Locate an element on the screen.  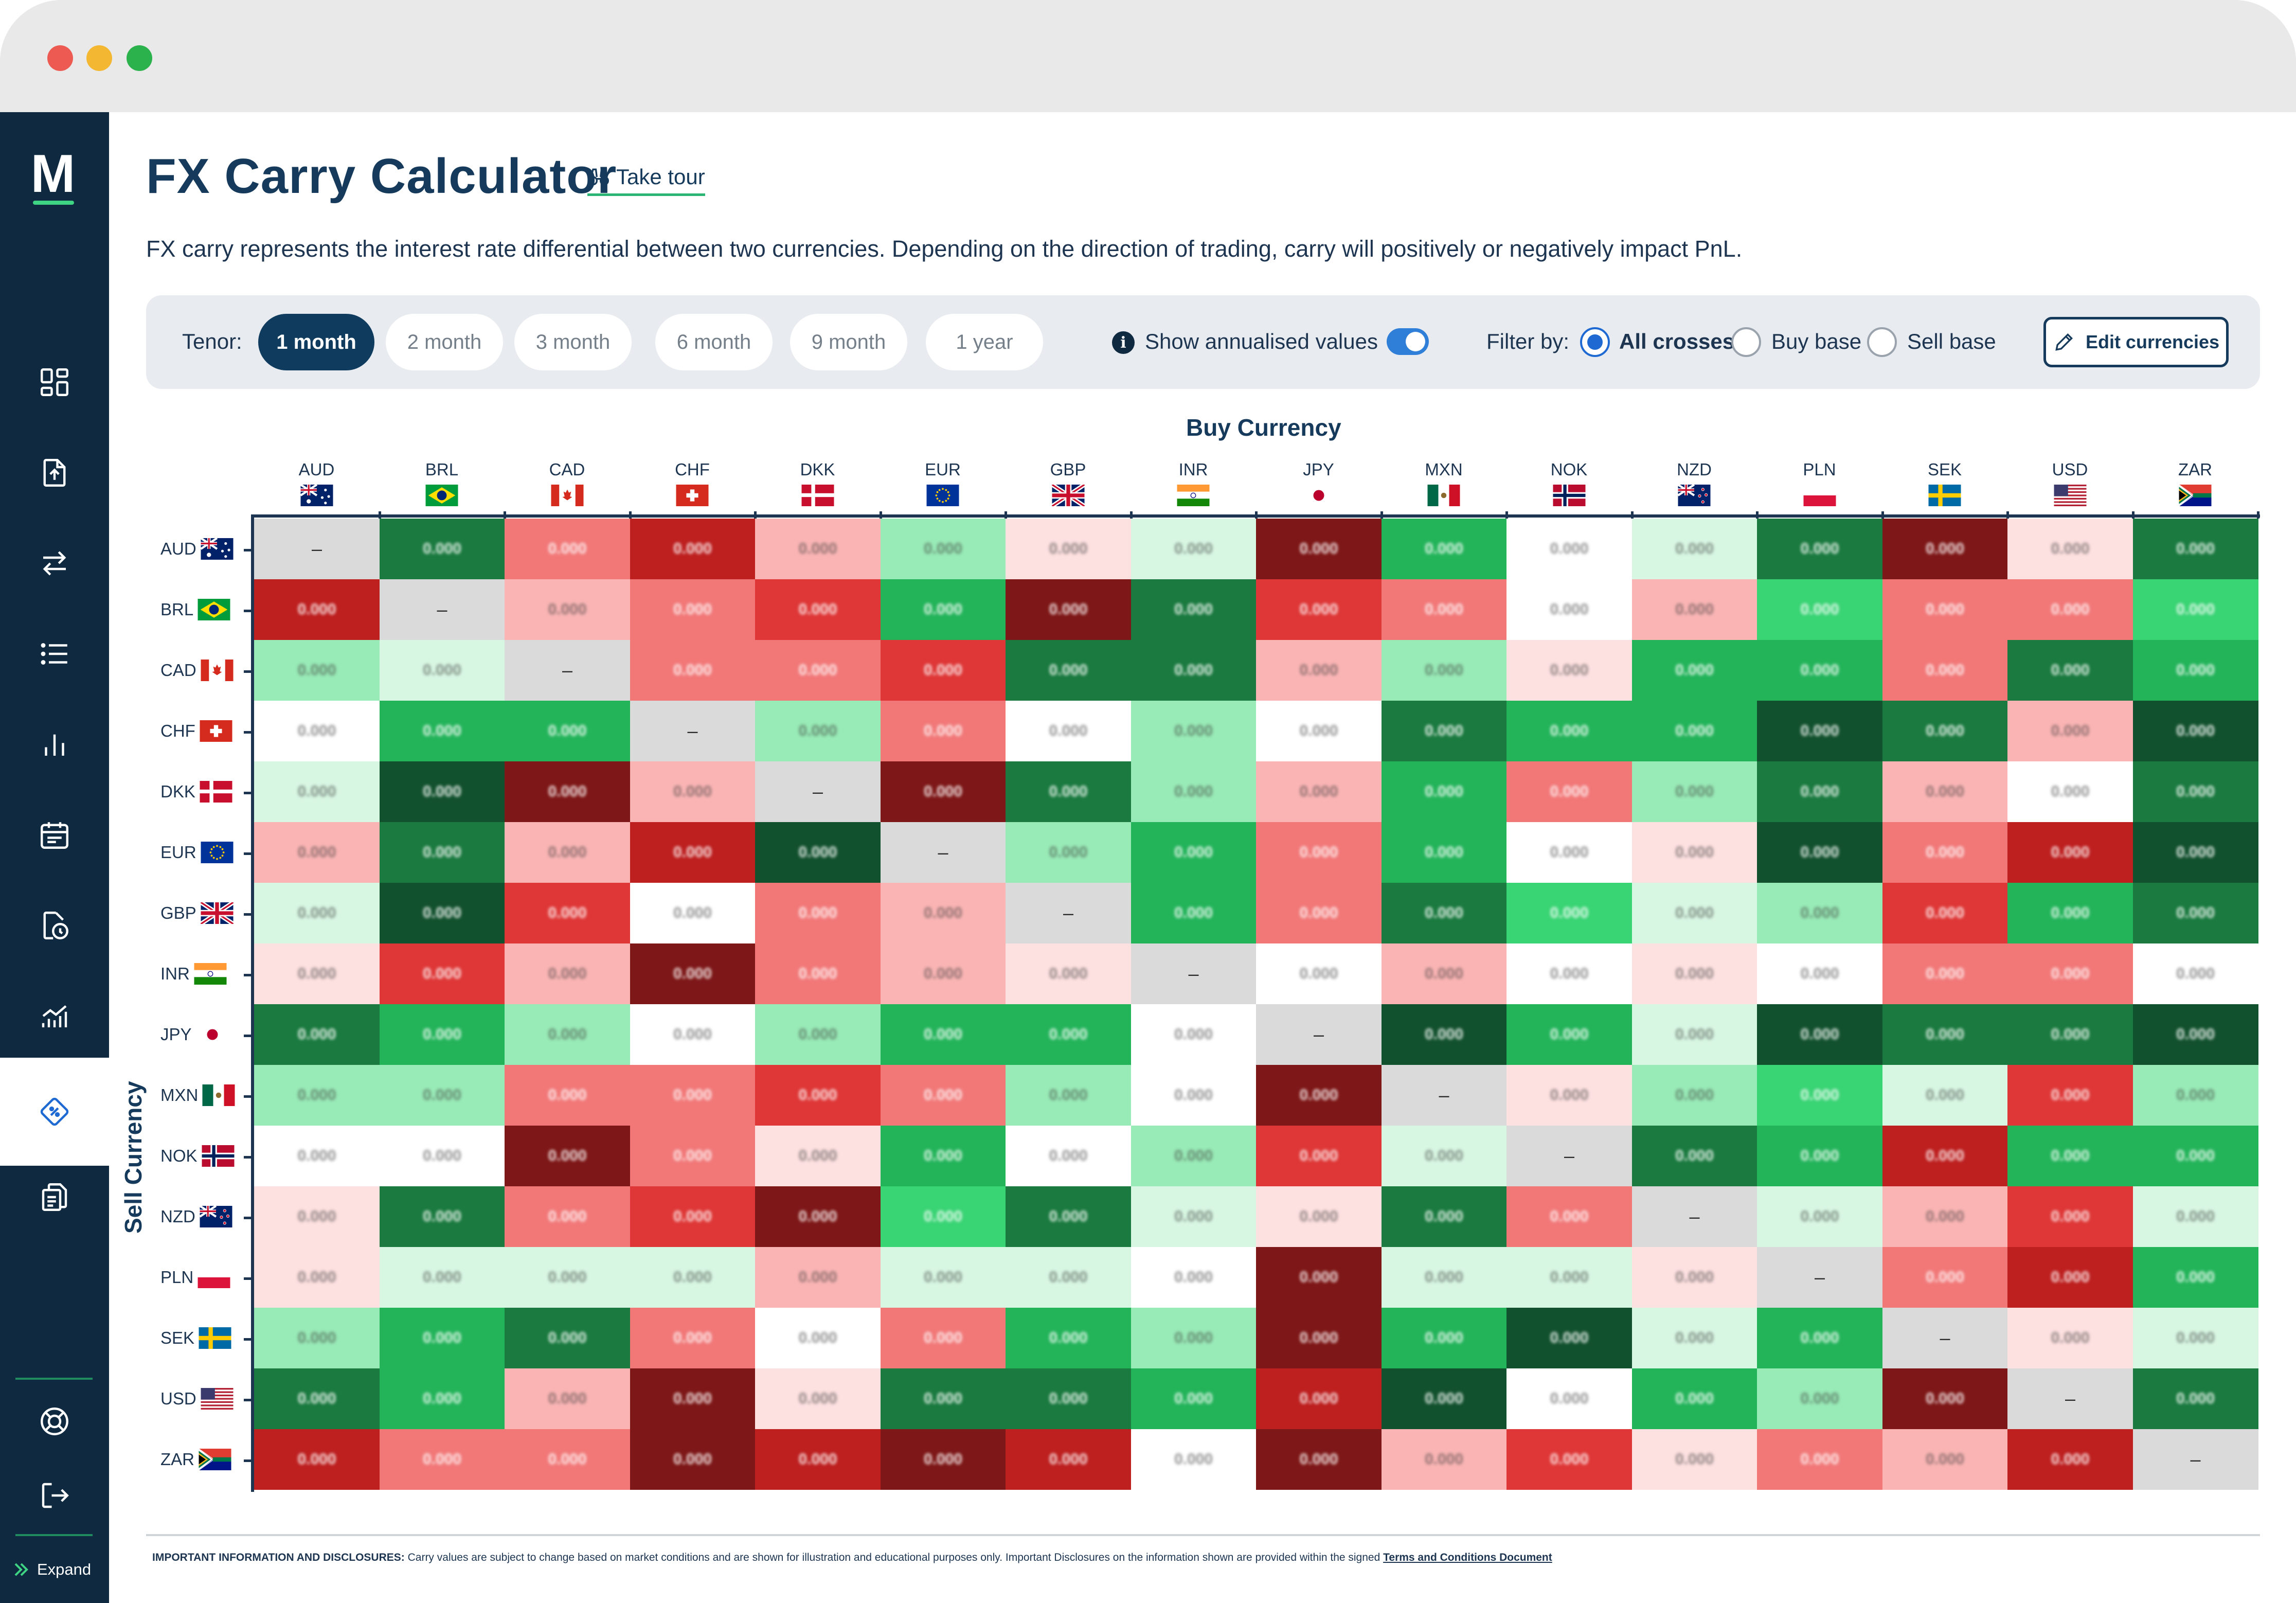
matrix-cell-brl-inr: 0.000 is located at coordinates (1194, 609).